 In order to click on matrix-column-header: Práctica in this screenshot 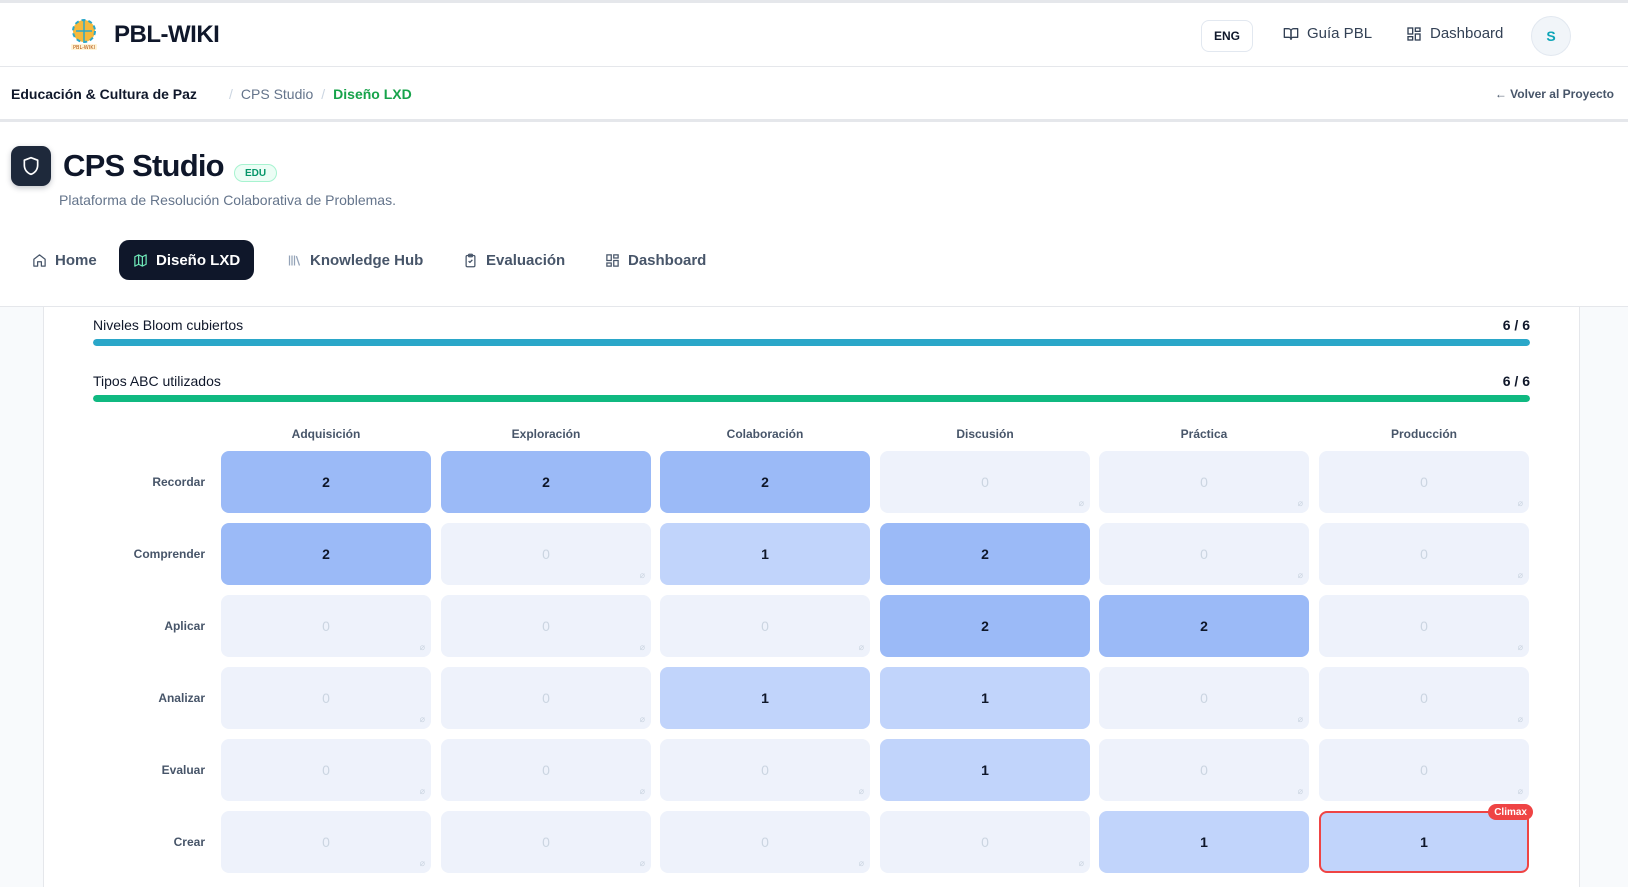, I will do `click(1204, 434)`.